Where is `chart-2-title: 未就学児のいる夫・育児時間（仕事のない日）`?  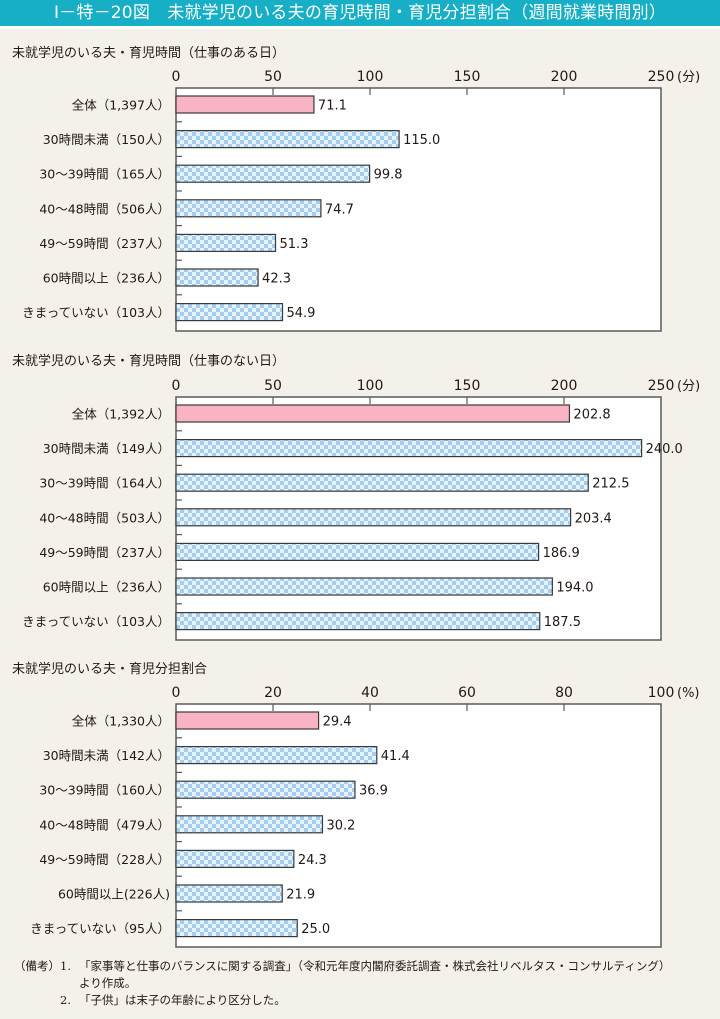
chart-2-title: 未就学児のいる夫・育児時間（仕事のない日） is located at coordinates (149, 361).